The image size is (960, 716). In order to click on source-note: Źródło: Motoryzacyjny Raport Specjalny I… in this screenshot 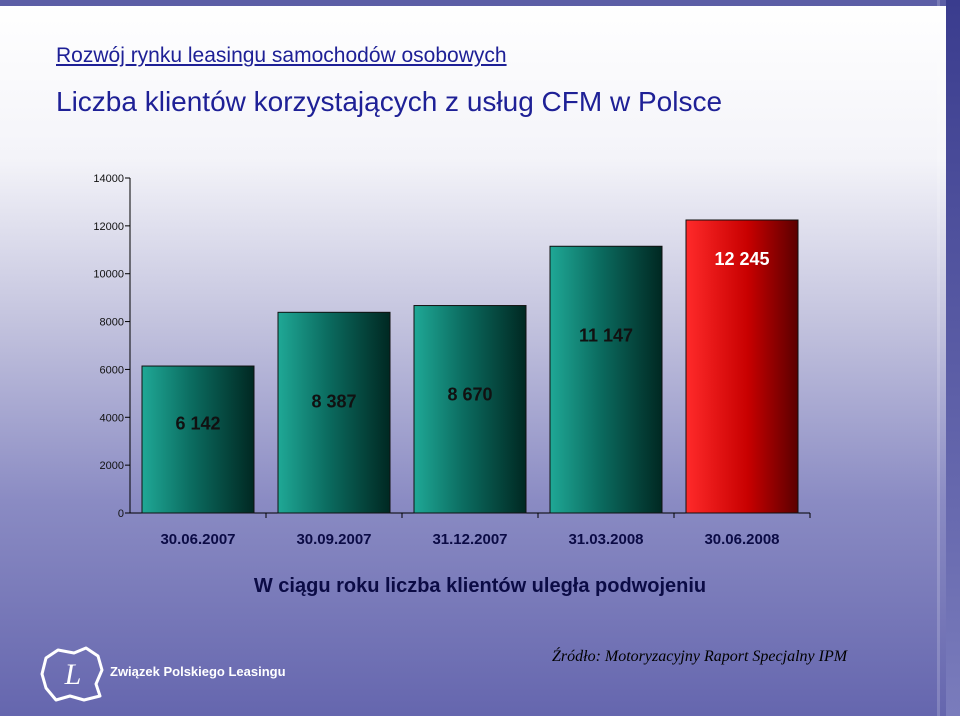, I will do `click(700, 656)`.